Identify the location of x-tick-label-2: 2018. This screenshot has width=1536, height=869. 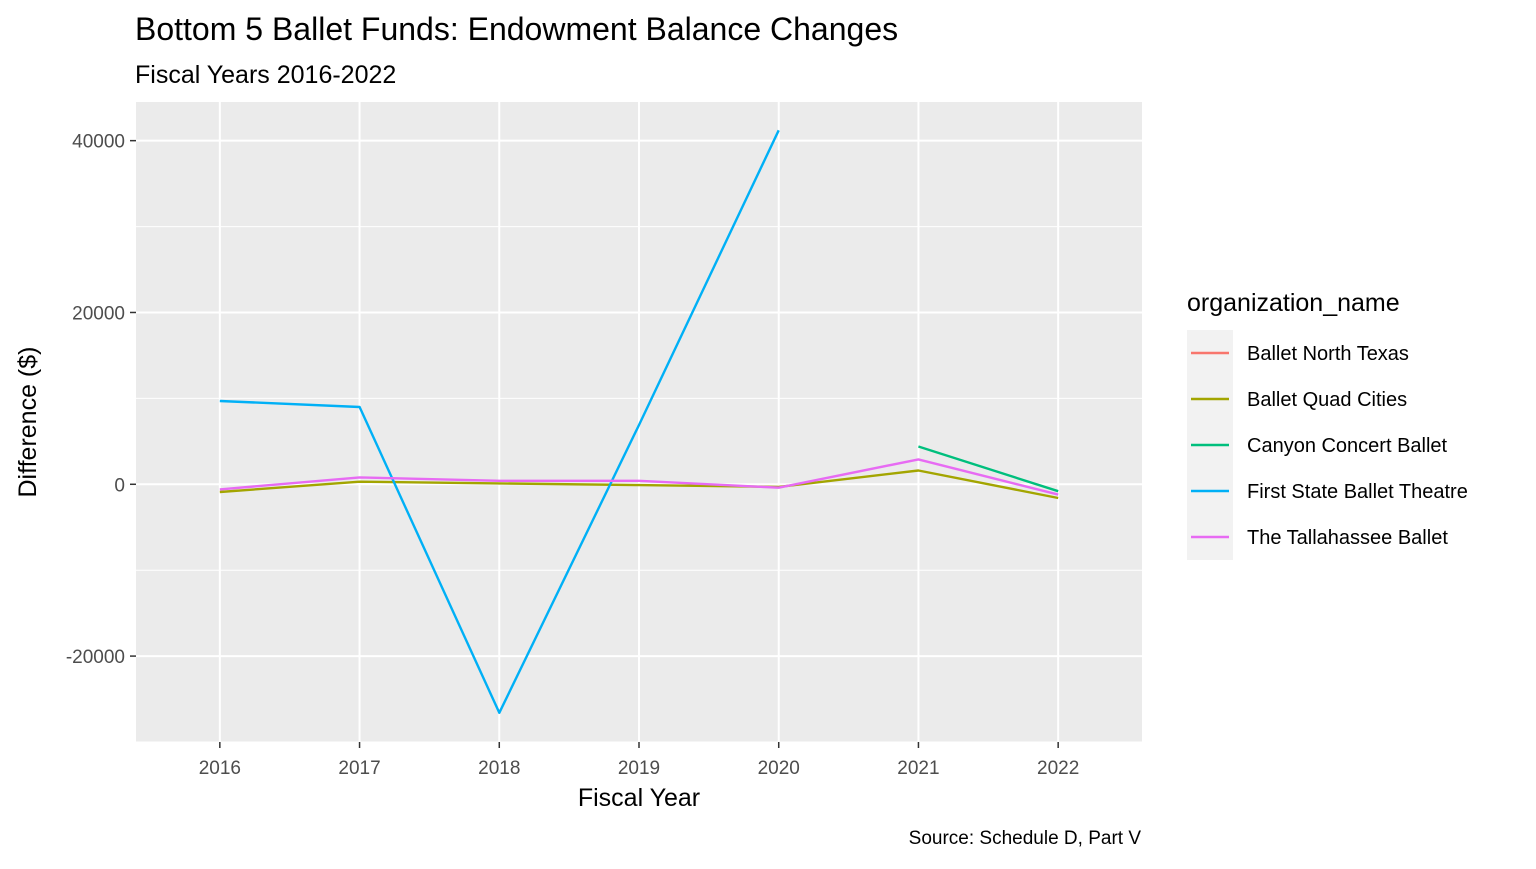
(499, 768).